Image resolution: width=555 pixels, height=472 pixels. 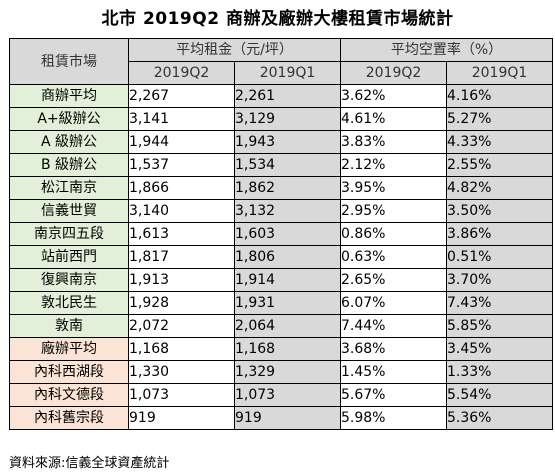 What do you see at coordinates (287, 119) in the screenshot?
I see `cell-rent-2019q1: 3,129` at bounding box center [287, 119].